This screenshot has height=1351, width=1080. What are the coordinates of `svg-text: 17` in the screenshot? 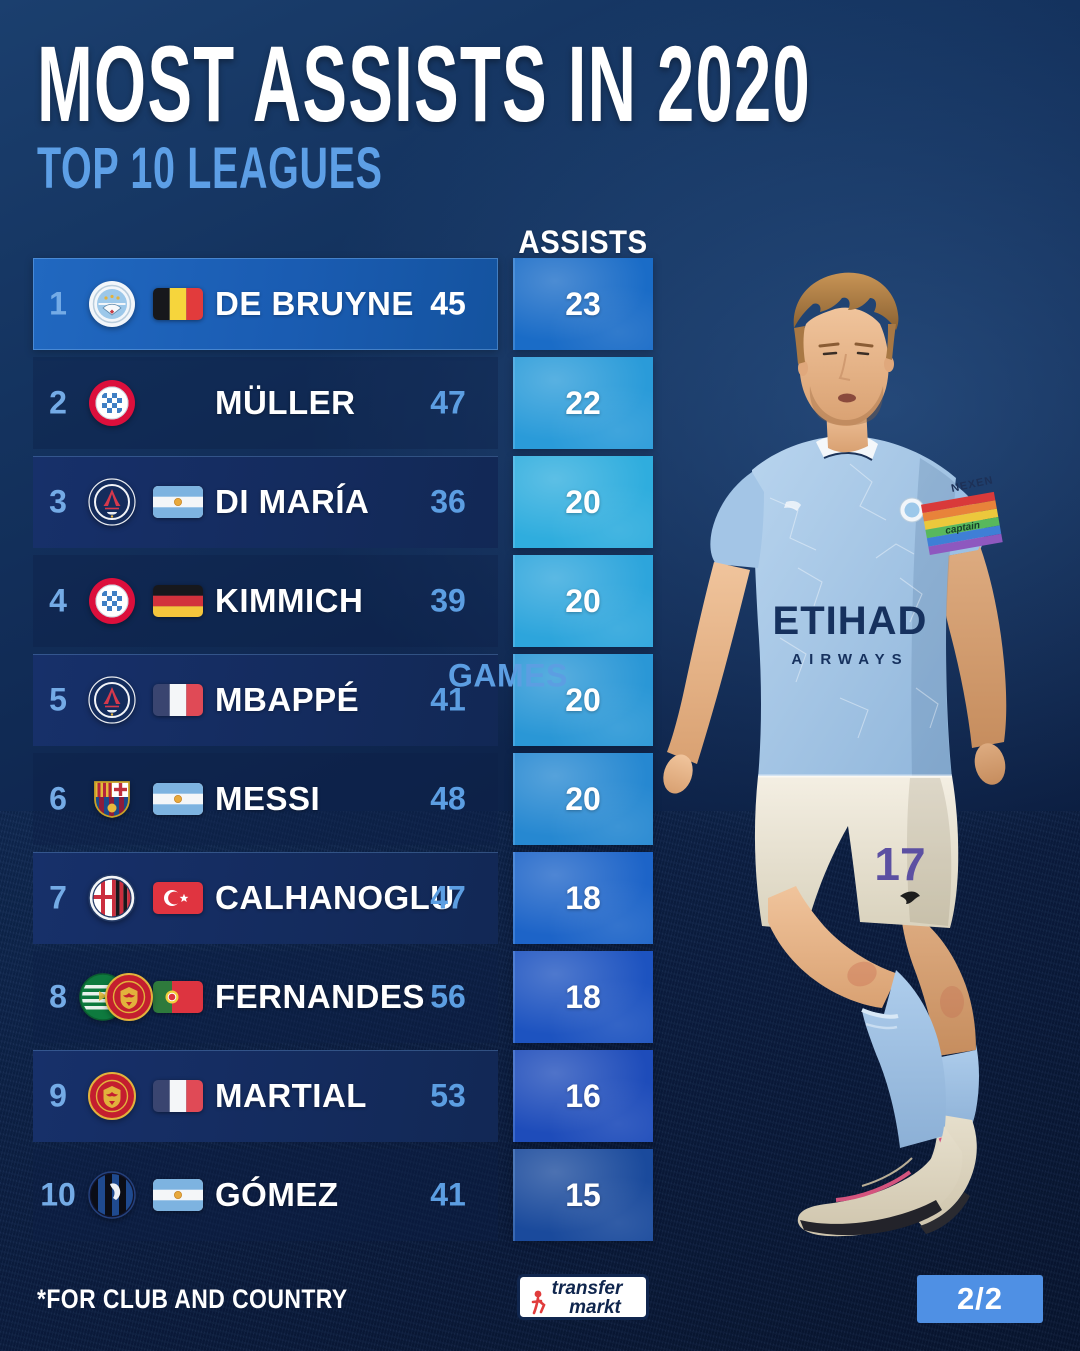 It's located at (899, 864).